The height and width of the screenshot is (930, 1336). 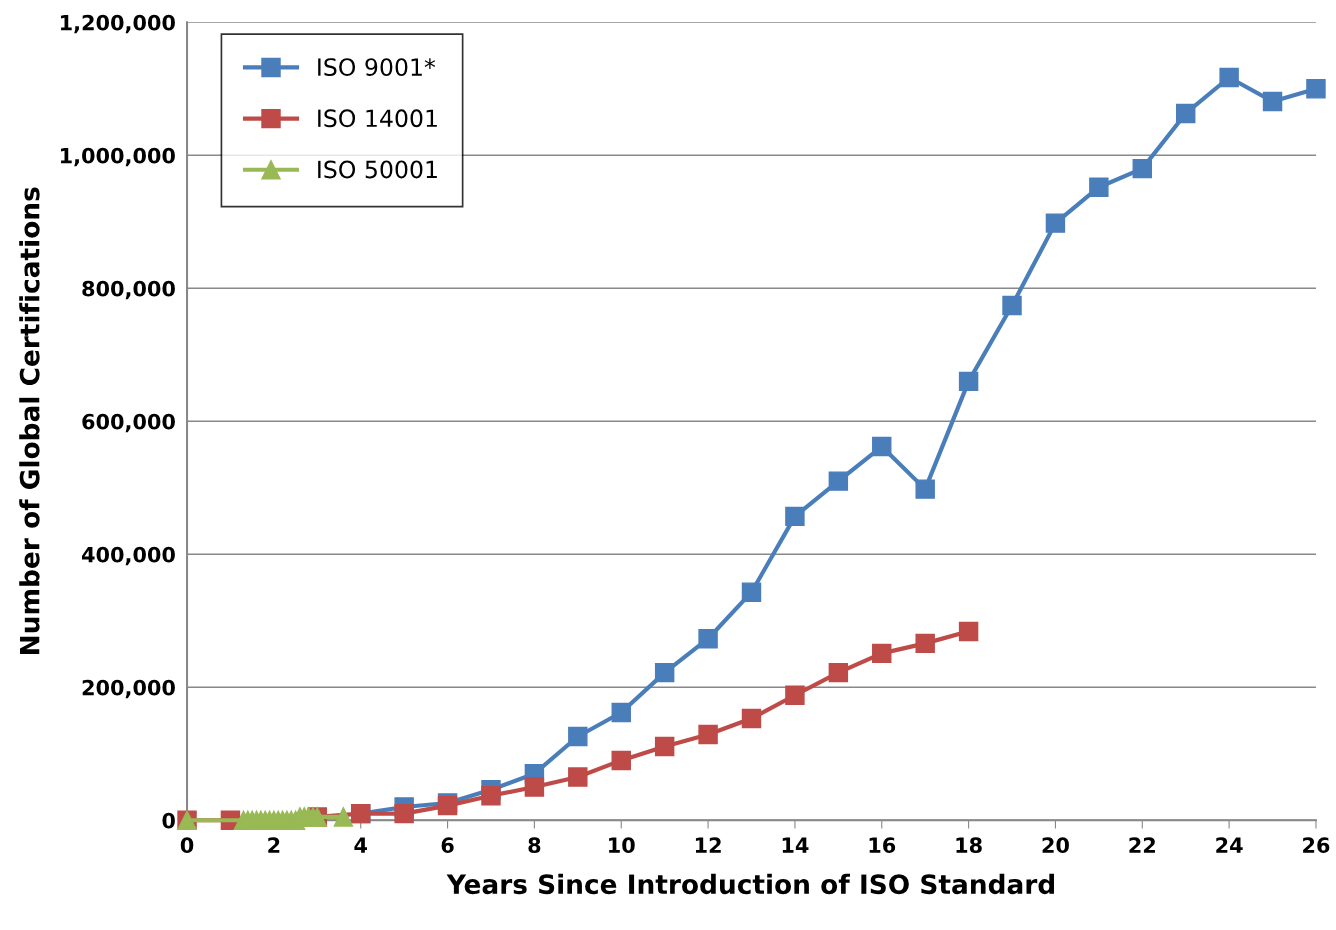 What do you see at coordinates (622, 845) in the screenshot?
I see `x-tick-label: 10` at bounding box center [622, 845].